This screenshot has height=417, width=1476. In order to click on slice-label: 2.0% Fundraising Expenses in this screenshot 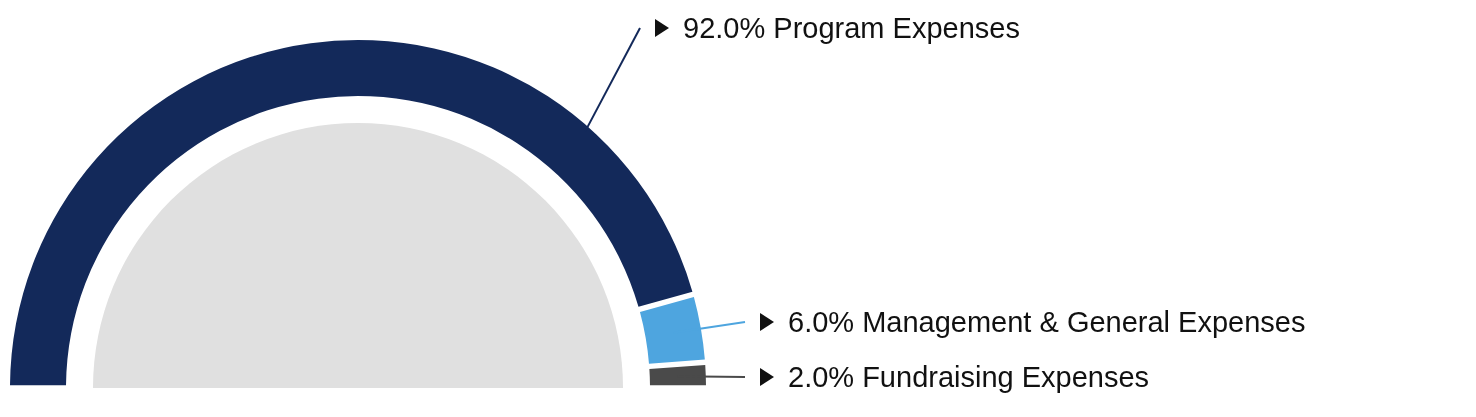, I will do `click(969, 377)`.